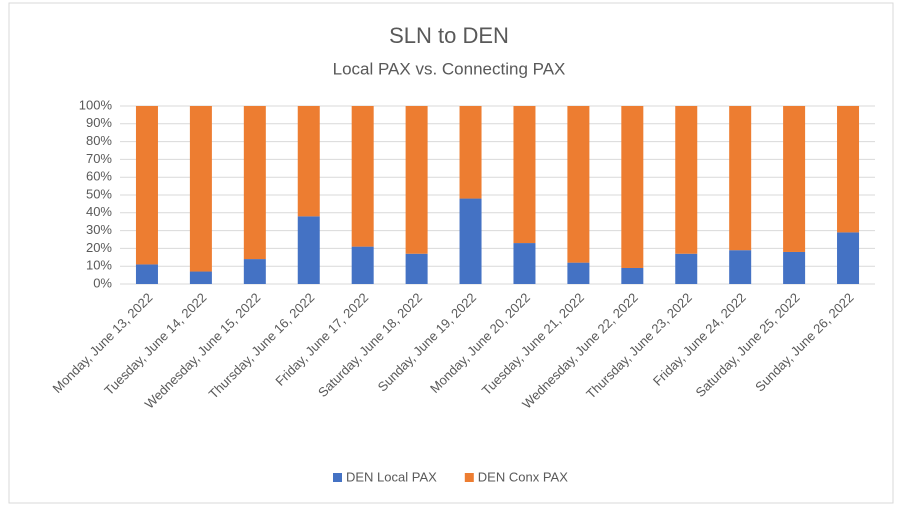  I want to click on legend-label: DEN Conx PAX, so click(523, 476).